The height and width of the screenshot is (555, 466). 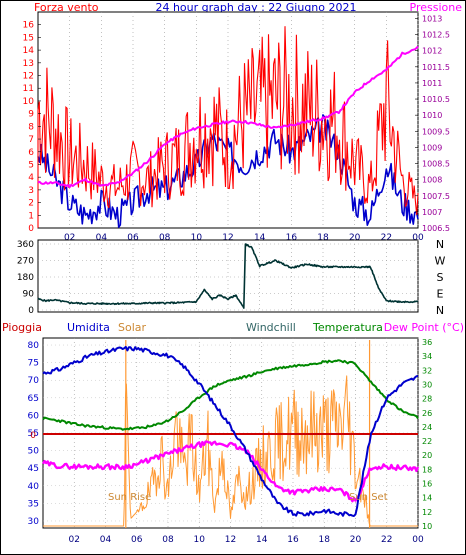 I want to click on direction-line, so click(x=228, y=276).